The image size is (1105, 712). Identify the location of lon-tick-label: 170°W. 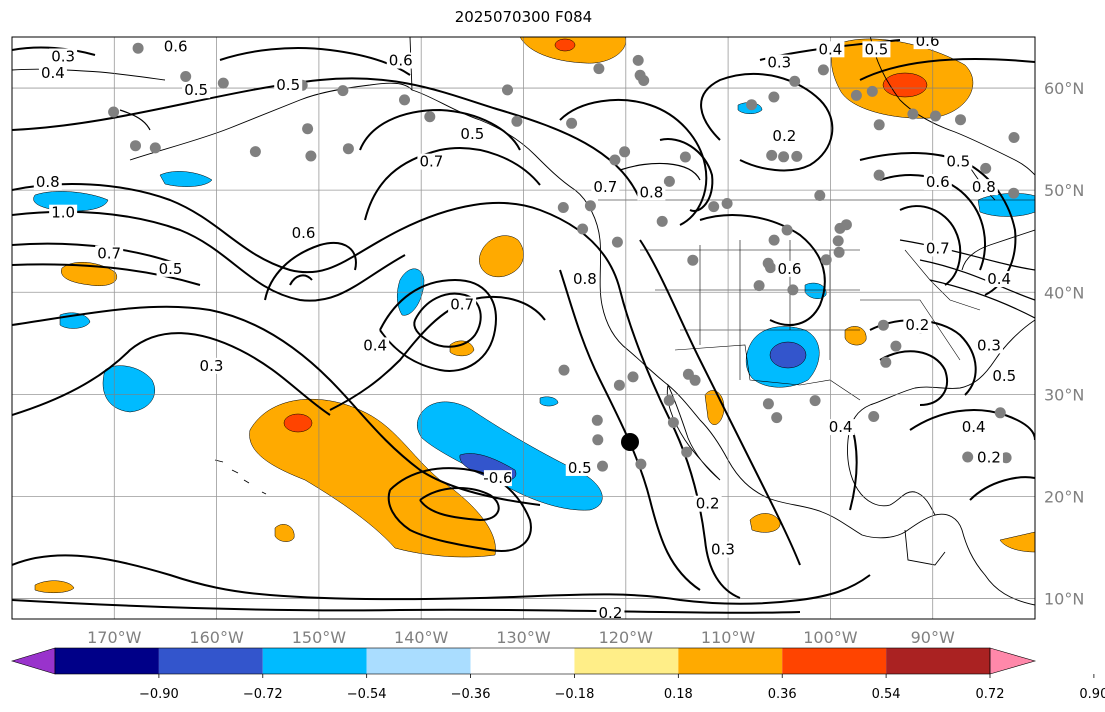
(114, 637).